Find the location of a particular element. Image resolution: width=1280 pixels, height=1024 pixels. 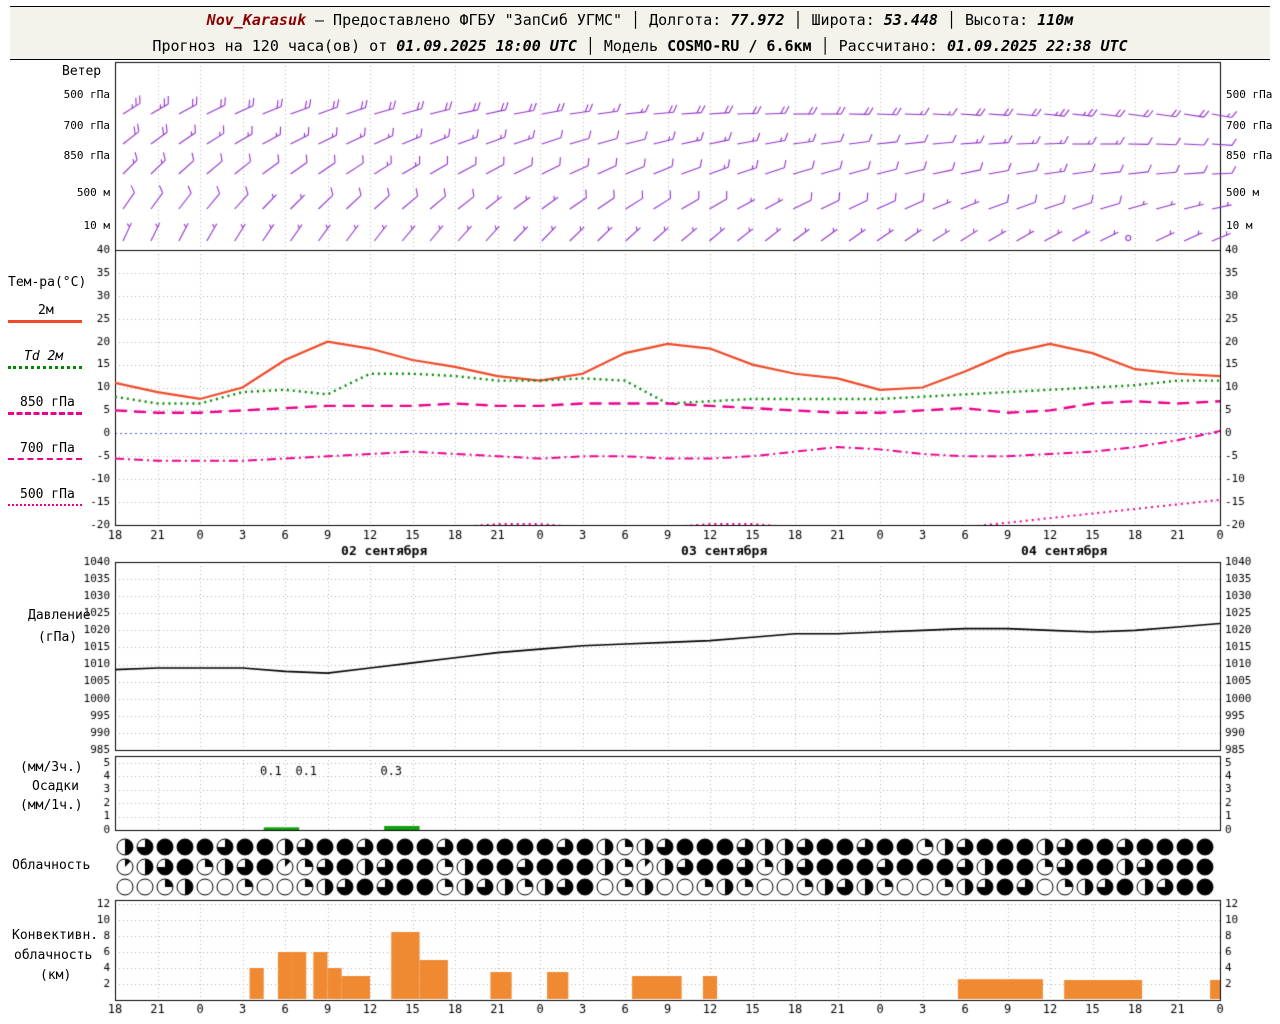

wind-level-label-right: 850 гПа is located at coordinates (1249, 155).